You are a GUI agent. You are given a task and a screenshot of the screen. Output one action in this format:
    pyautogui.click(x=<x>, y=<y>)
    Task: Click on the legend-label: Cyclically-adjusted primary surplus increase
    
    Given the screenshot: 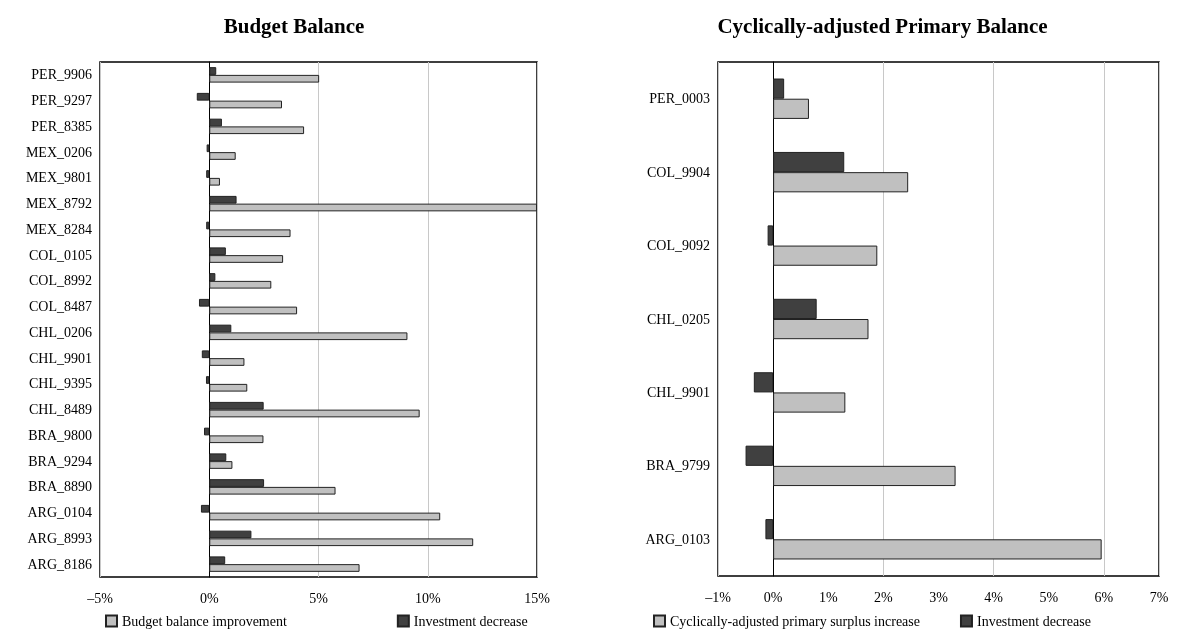 What is the action you would take?
    pyautogui.click(x=795, y=621)
    